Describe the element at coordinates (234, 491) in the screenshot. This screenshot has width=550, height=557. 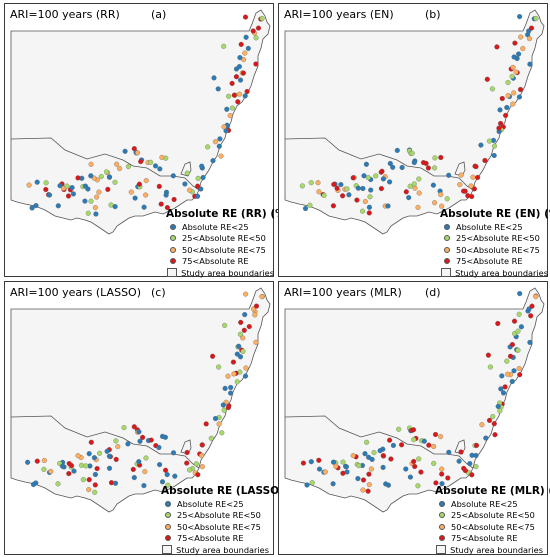
I see `legend-title: Absolute RE (LASSO) (%)` at that location.